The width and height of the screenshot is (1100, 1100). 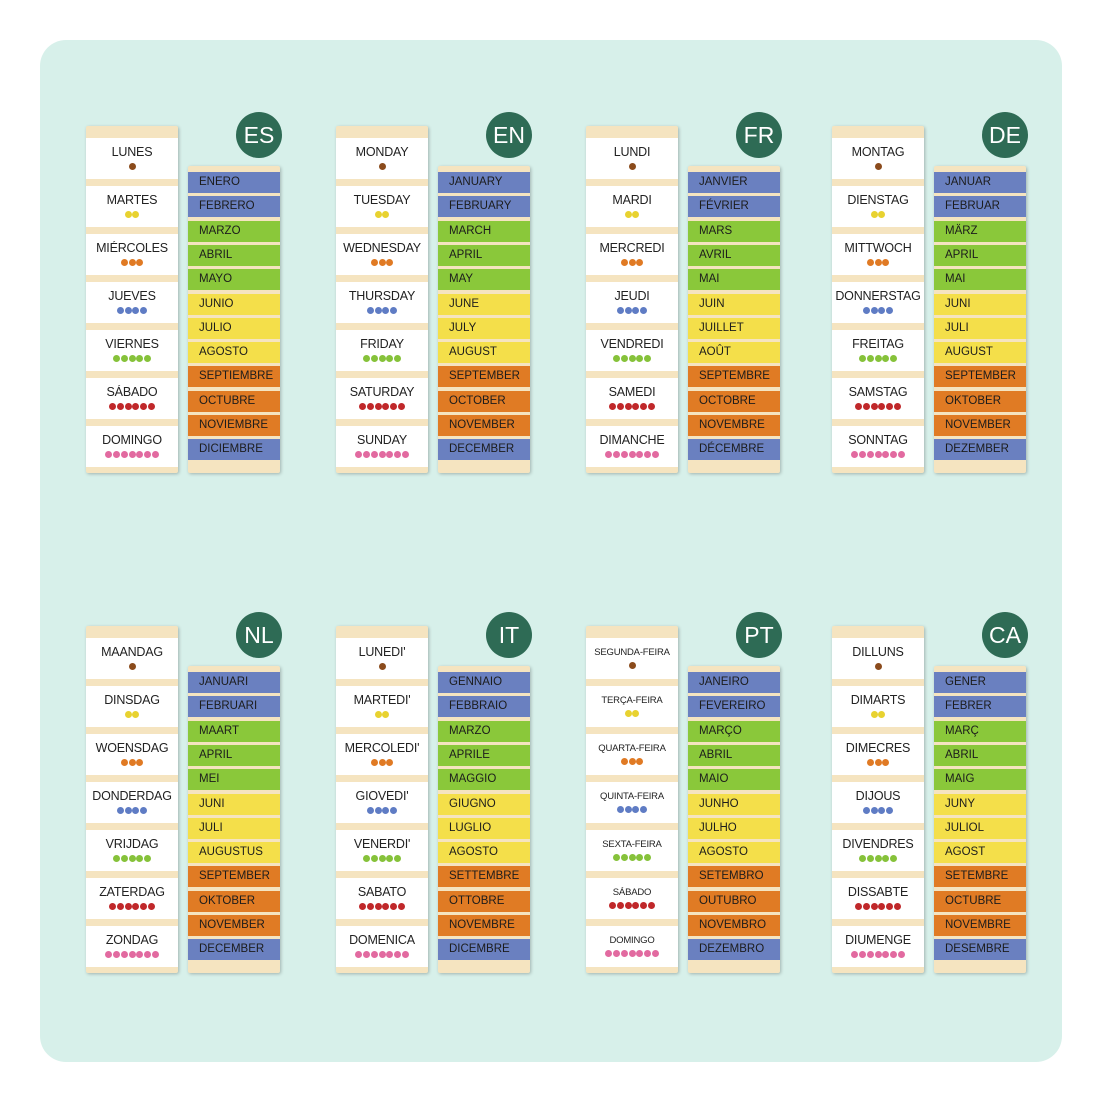 What do you see at coordinates (484, 182) in the screenshot?
I see `month-row: JANUARY` at bounding box center [484, 182].